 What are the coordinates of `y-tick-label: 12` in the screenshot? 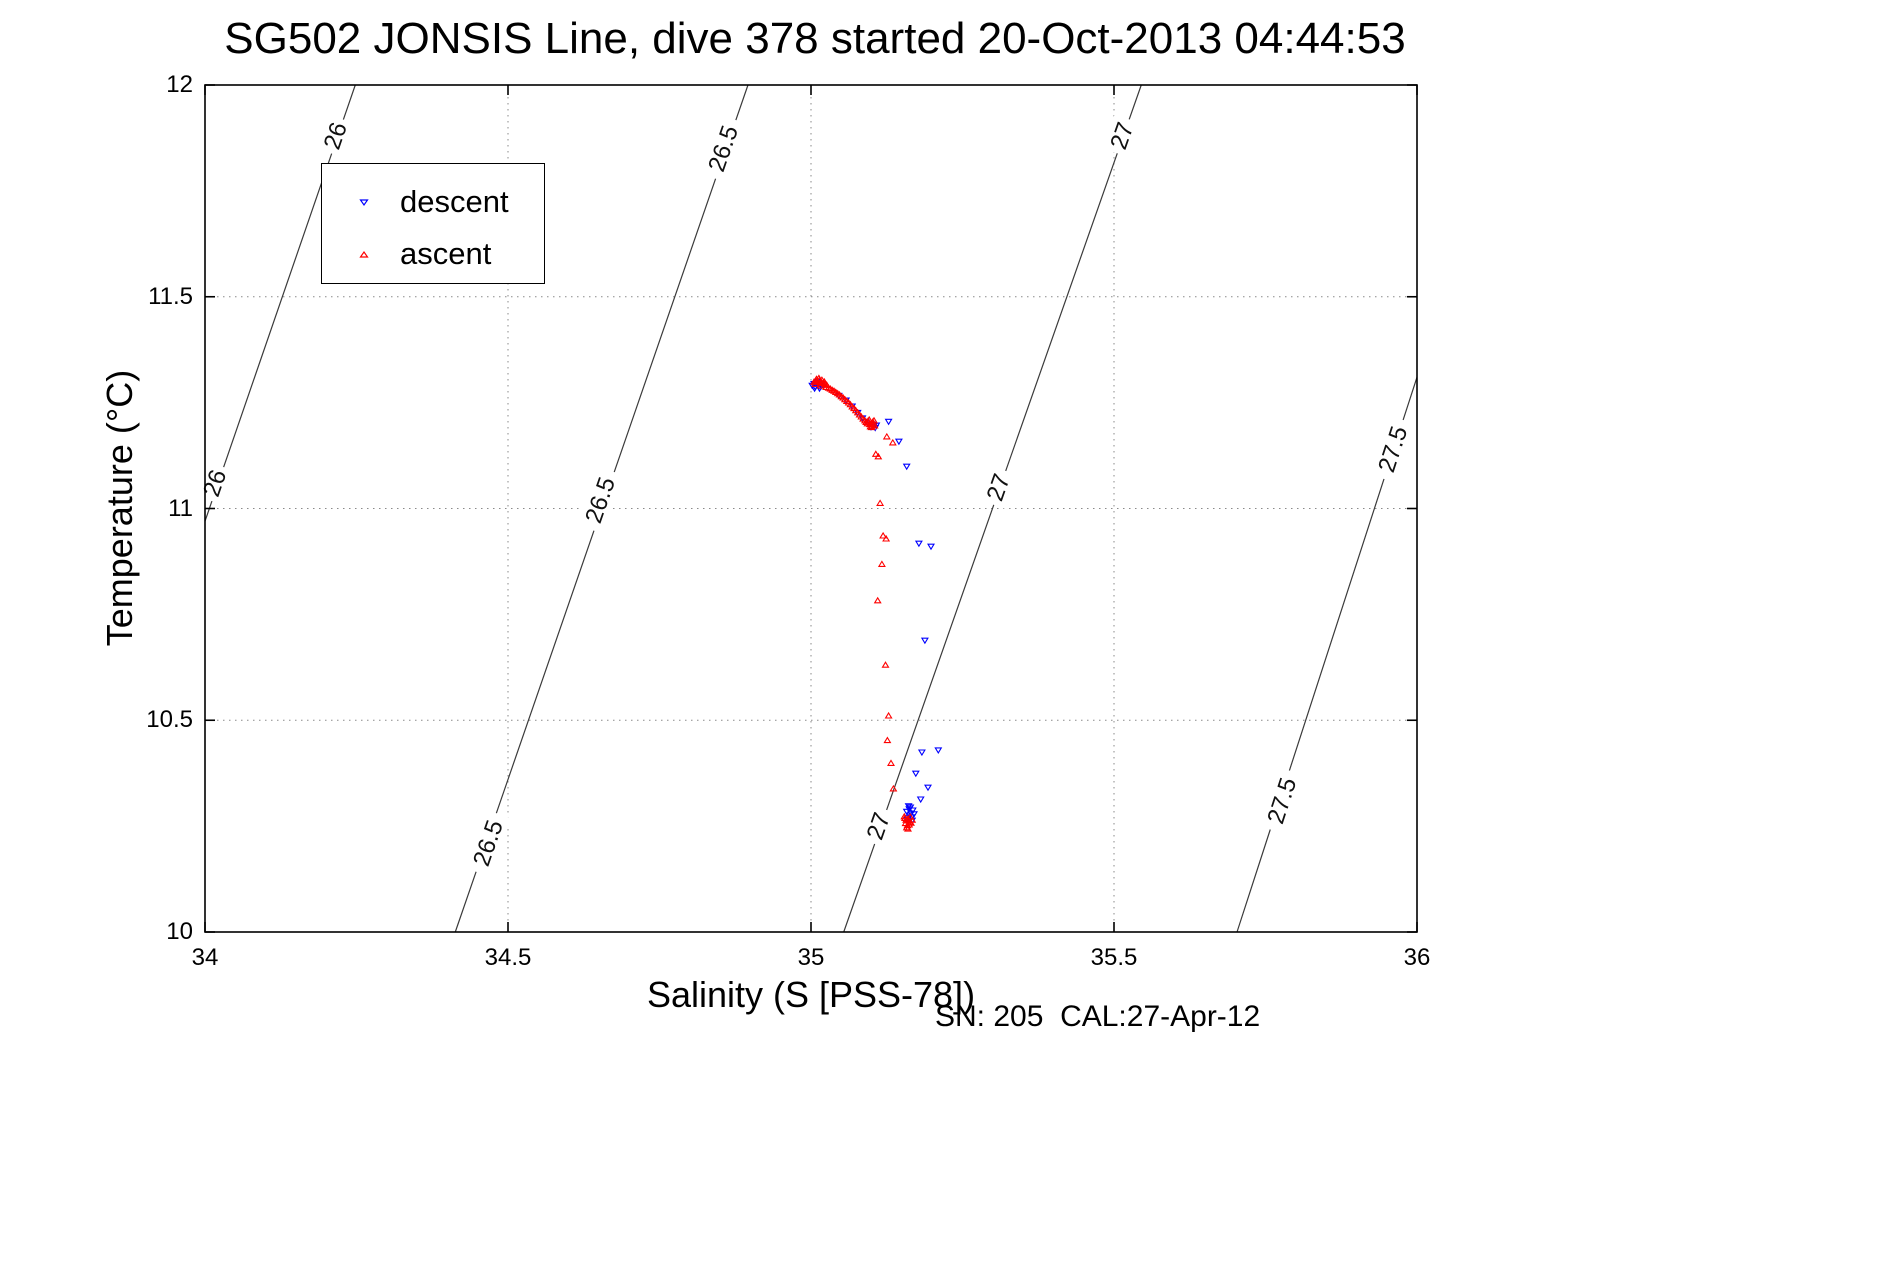 It's located at (179, 84).